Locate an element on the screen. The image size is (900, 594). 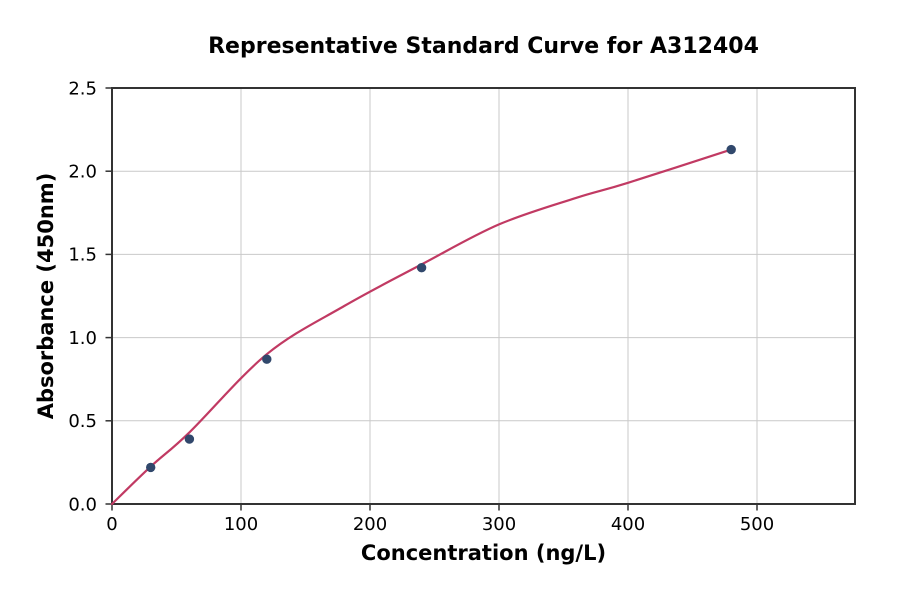
y-tick-label: 1.0 is located at coordinates (82, 338).